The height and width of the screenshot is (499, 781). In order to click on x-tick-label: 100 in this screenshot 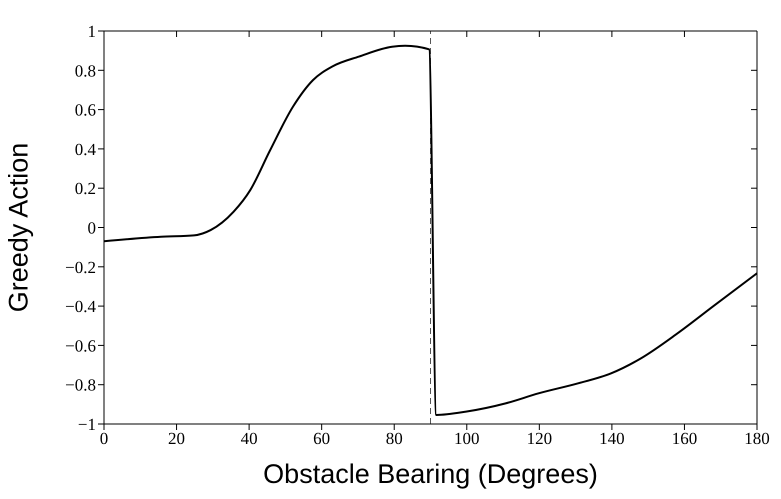, I will do `click(467, 438)`.